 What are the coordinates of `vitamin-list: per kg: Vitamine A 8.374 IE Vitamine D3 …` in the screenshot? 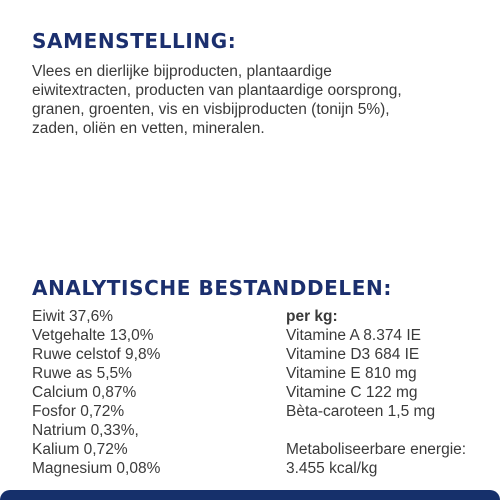 It's located at (376, 392).